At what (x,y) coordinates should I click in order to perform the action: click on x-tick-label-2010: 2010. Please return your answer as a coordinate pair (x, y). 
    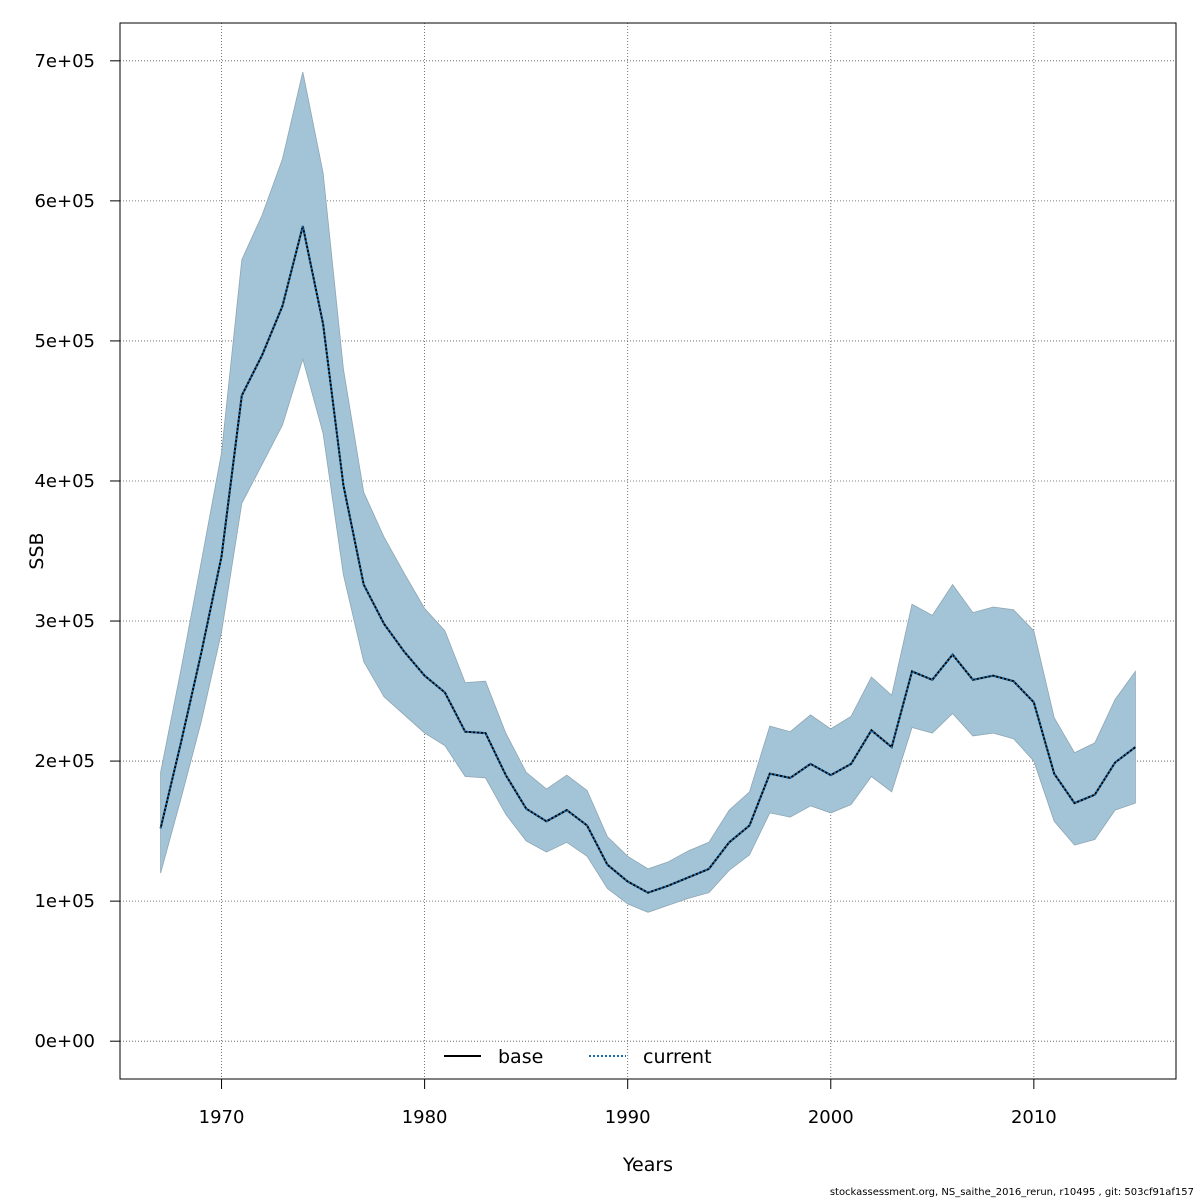
    Looking at the image, I should click on (1034, 1117).